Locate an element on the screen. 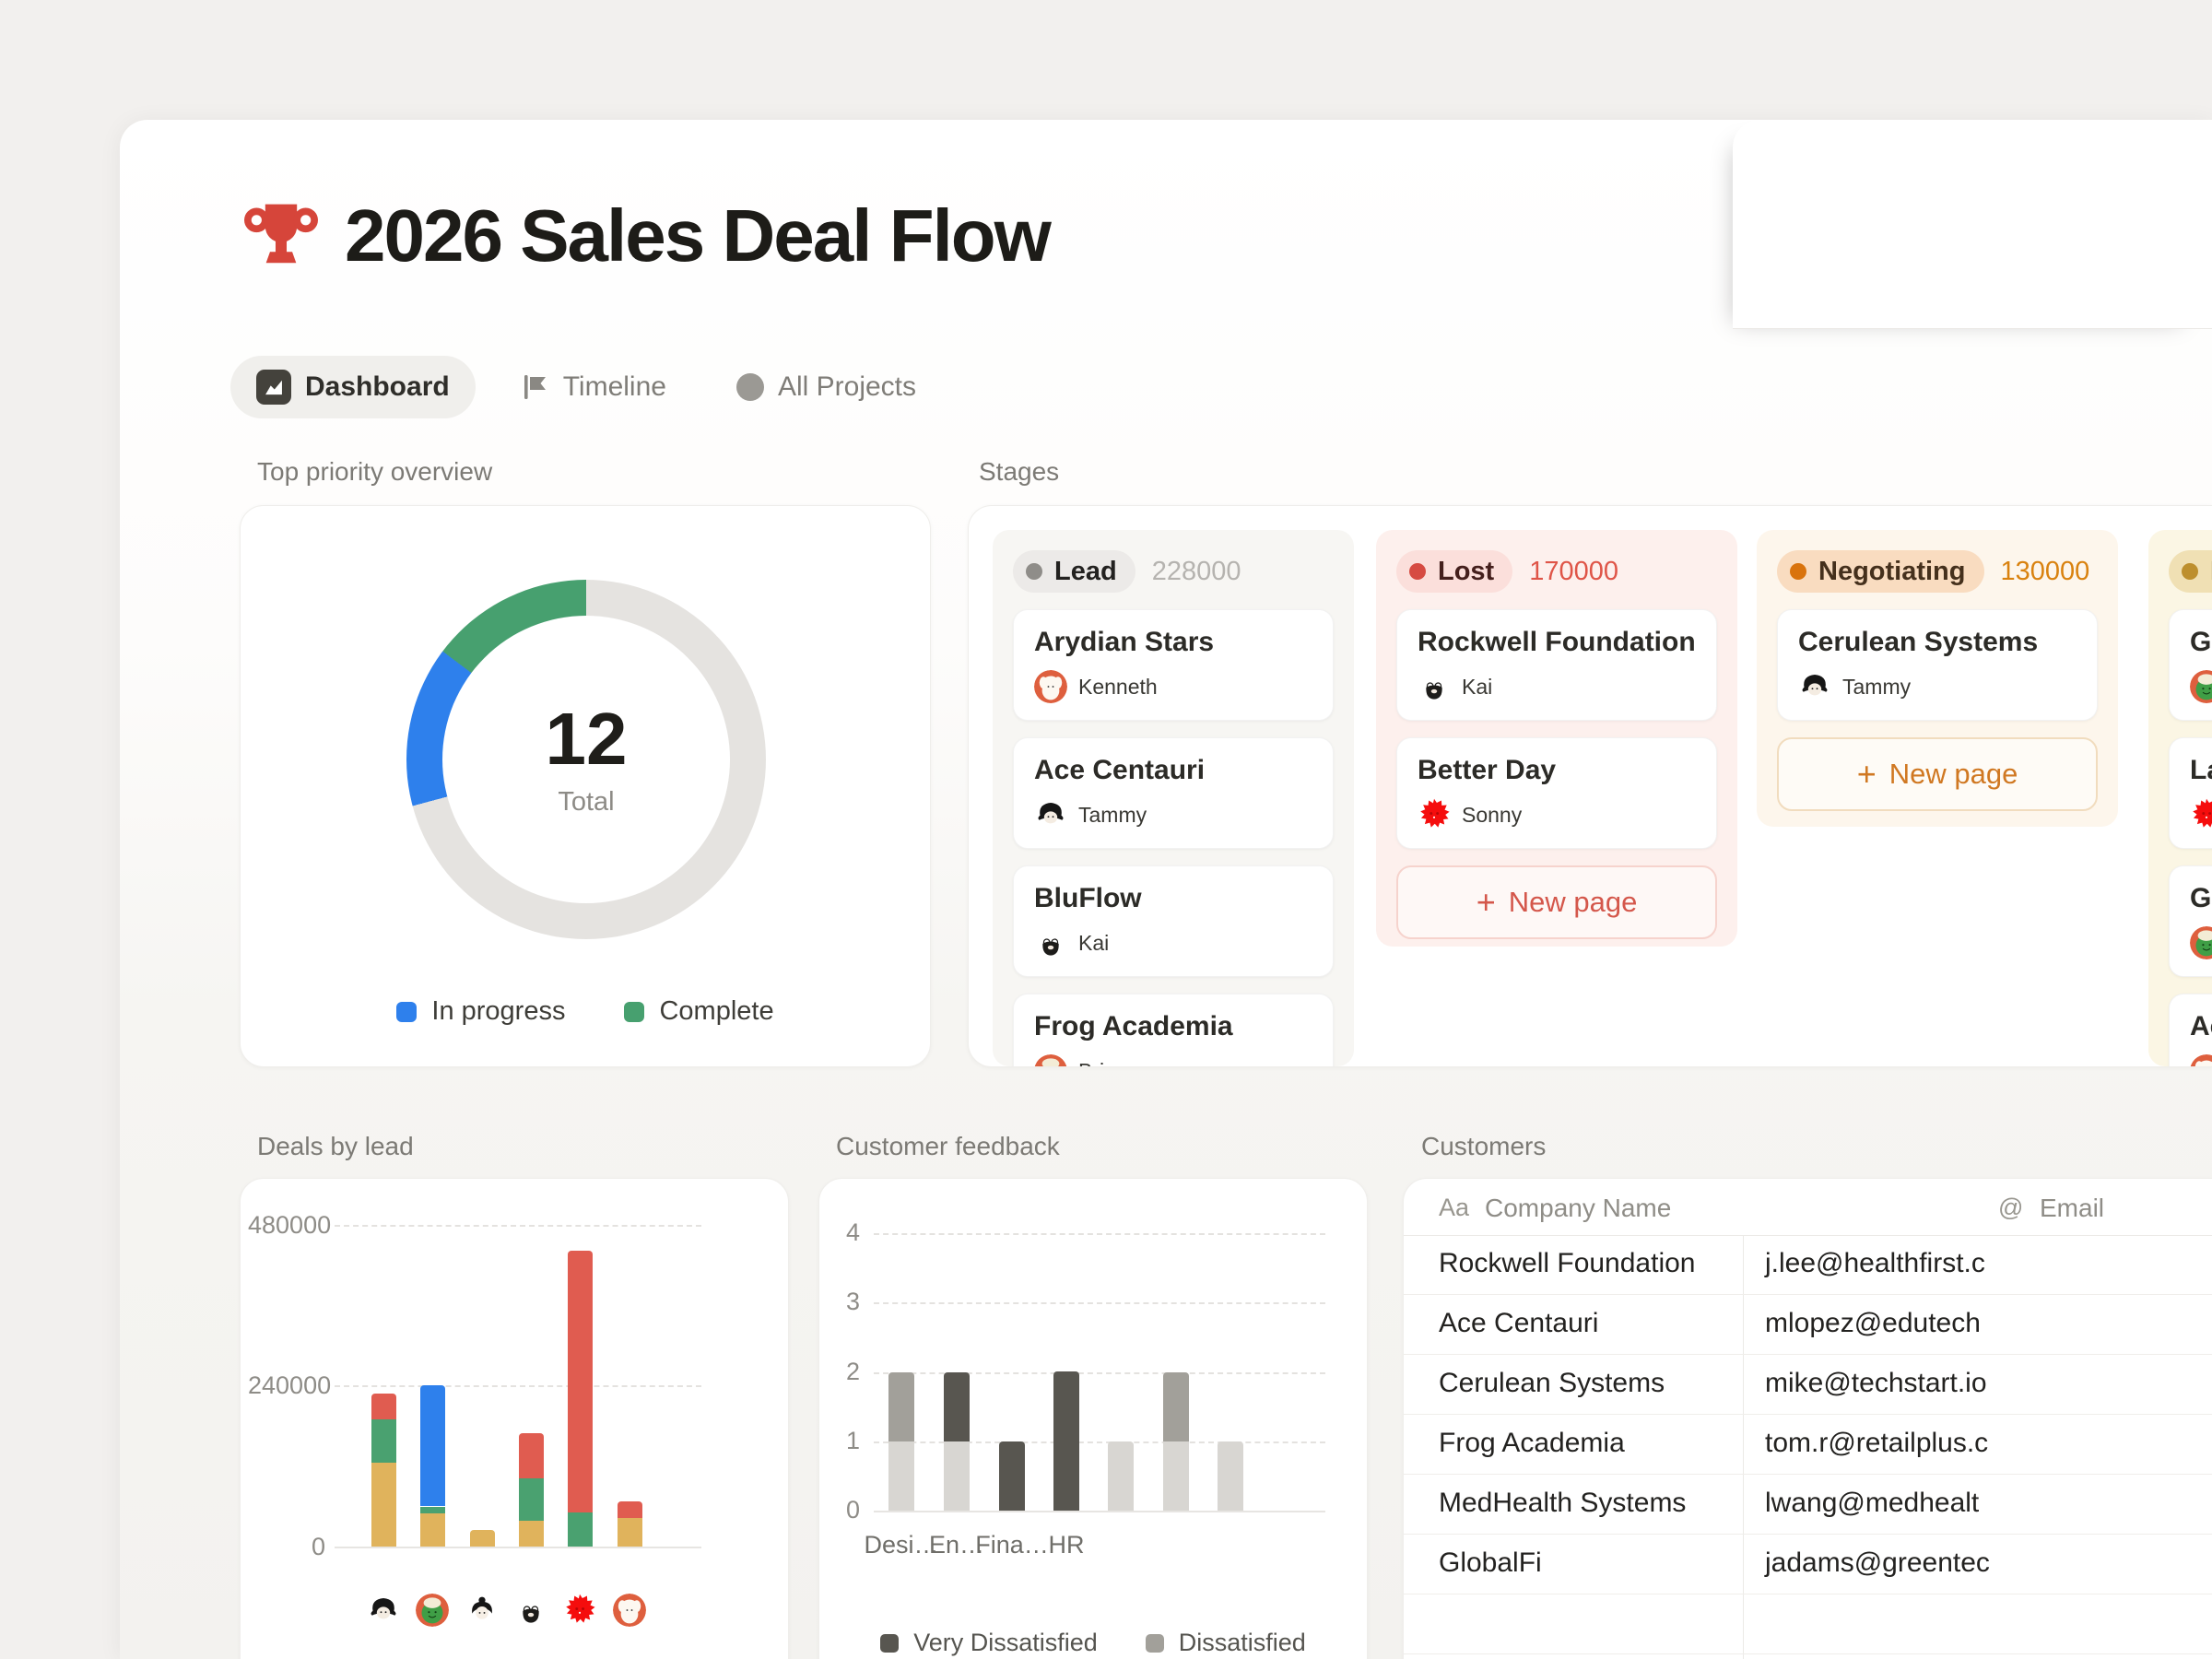 The height and width of the screenshot is (1659, 2212). deal-card: Rockwell Foundation Kai is located at coordinates (1556, 665).